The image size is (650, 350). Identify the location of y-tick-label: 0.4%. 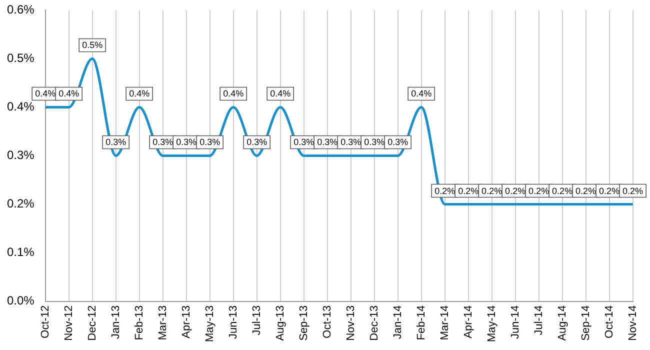
(20, 107).